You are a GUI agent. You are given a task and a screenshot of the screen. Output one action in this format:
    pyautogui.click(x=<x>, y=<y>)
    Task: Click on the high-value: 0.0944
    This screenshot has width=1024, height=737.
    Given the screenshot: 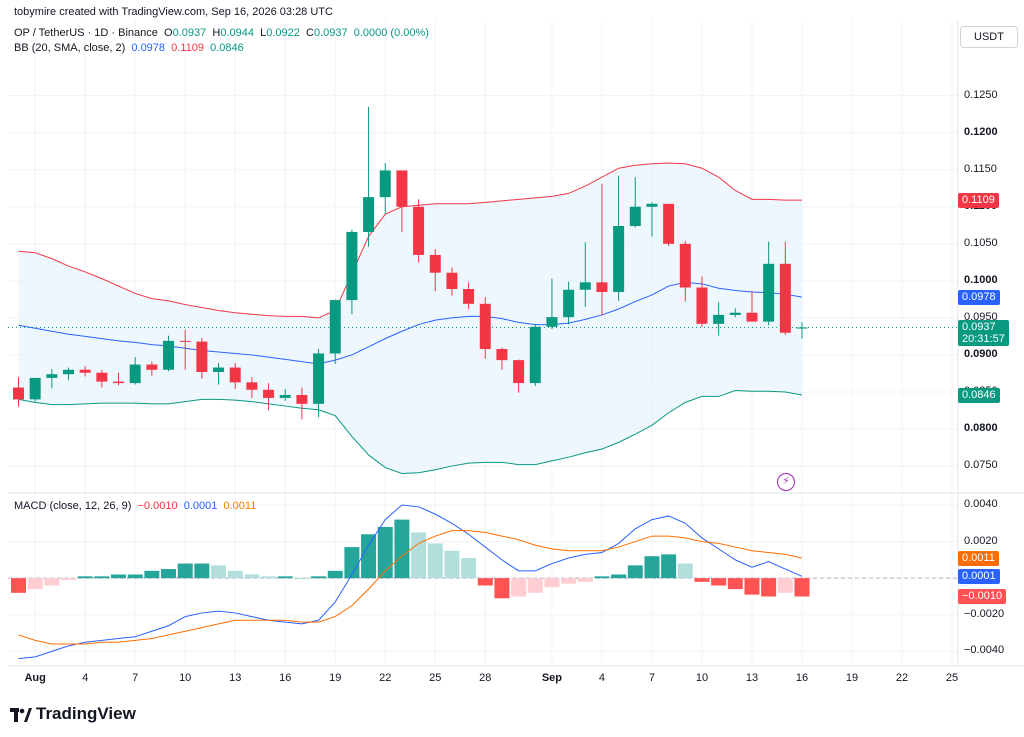 What is the action you would take?
    pyautogui.click(x=237, y=33)
    